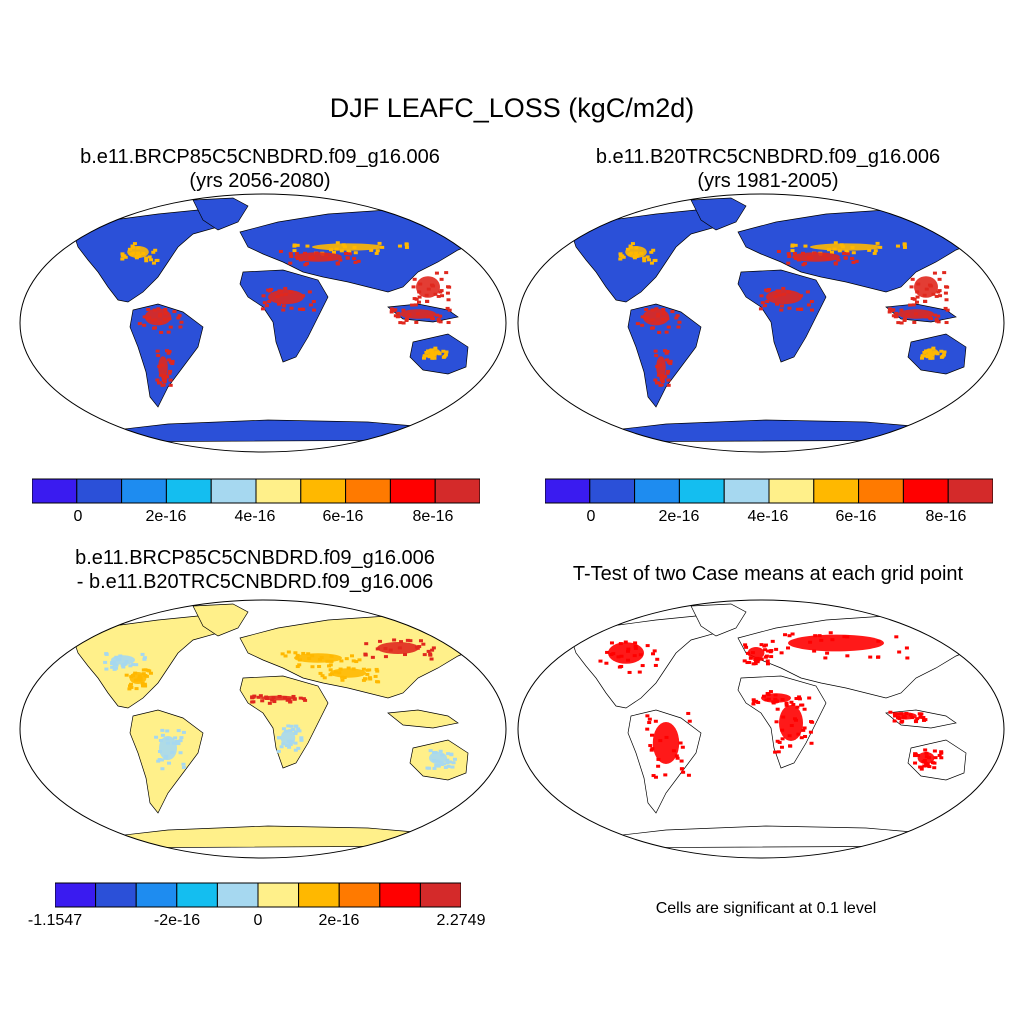 The image size is (1024, 1024). I want to click on land-greenland, so click(220, 620).